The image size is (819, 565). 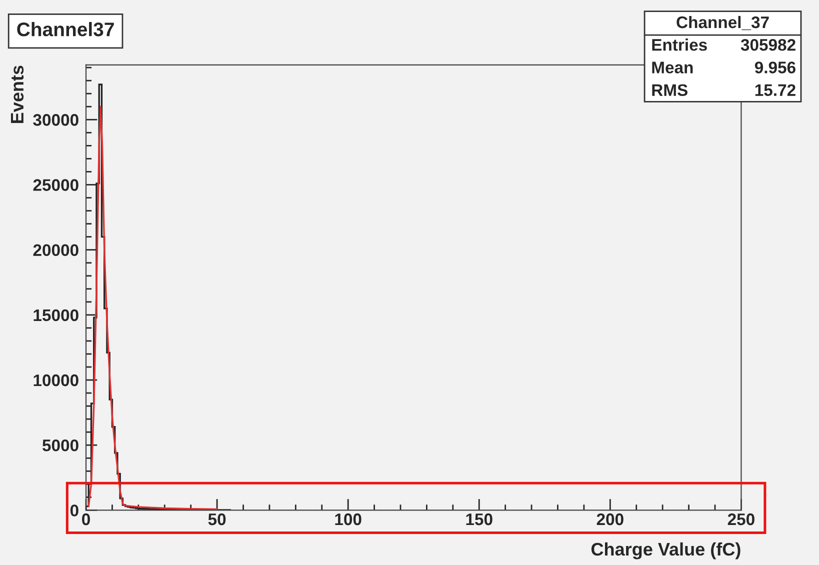 I want to click on x-tick-label: 50, so click(x=217, y=519).